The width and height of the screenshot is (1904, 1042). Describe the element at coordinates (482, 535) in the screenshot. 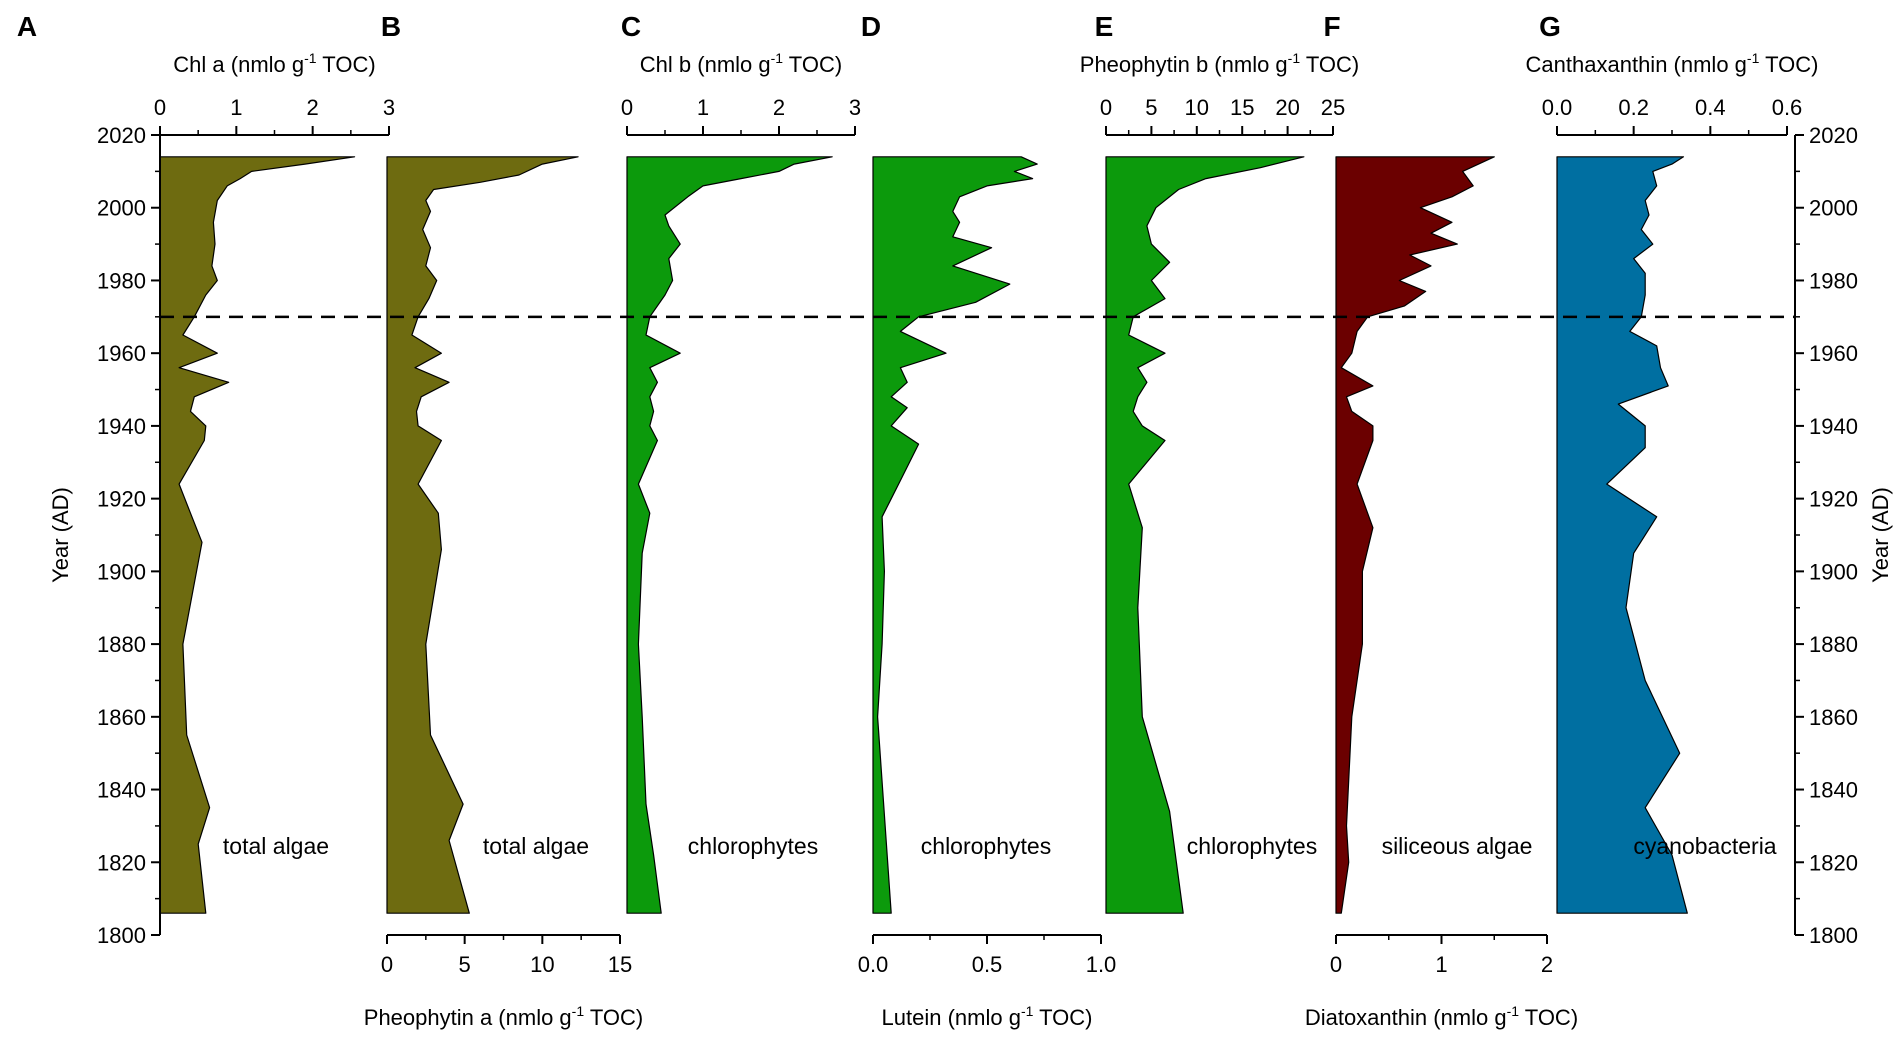

I see `area-pheophytin-a` at that location.